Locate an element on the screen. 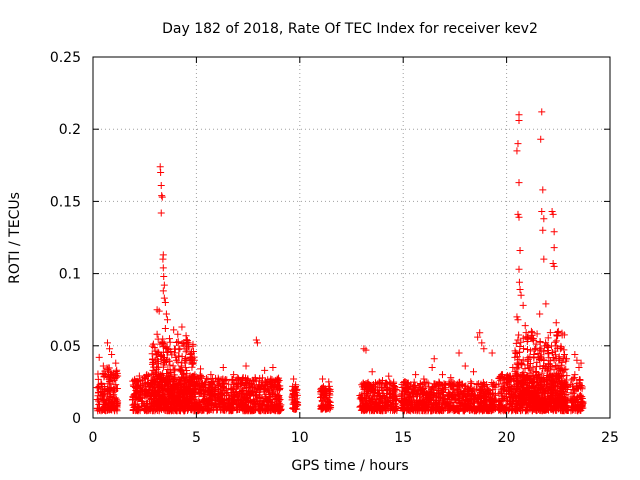 This screenshot has width=640, height=480. x-tick-label: 0 is located at coordinates (93, 438).